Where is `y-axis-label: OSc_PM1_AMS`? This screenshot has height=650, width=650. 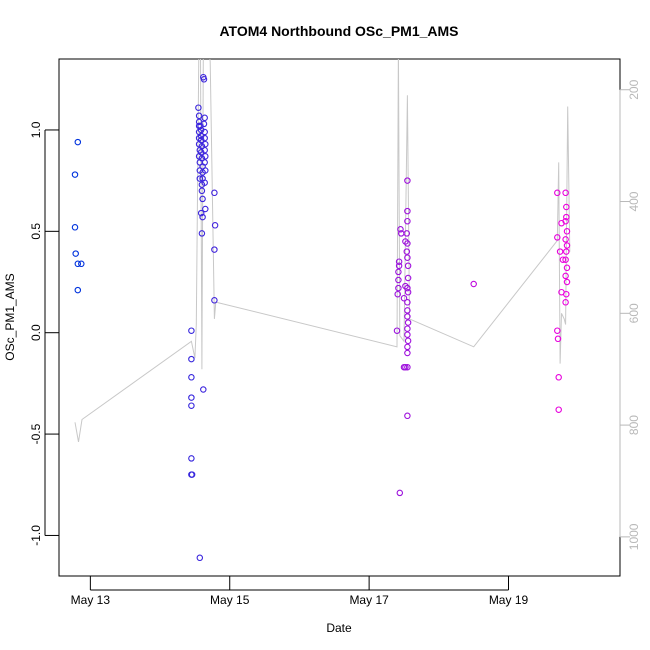 y-axis-label: OSc_PM1_AMS is located at coordinates (10, 316).